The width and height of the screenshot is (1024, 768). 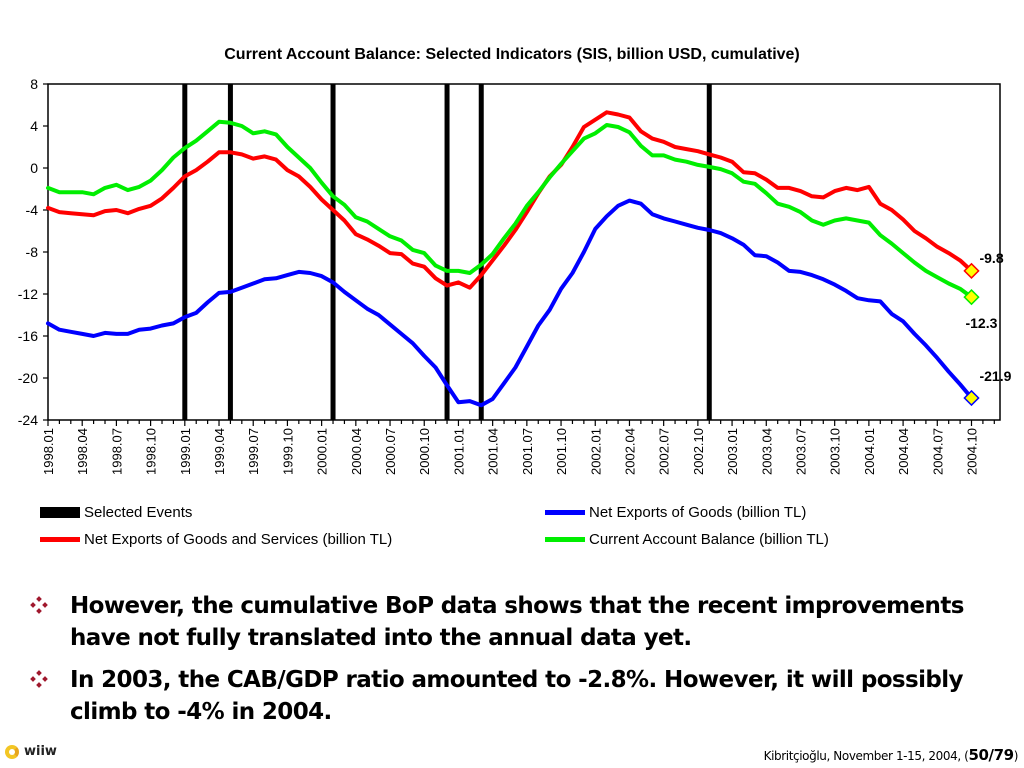 What do you see at coordinates (34, 84) in the screenshot?
I see `y-tick-label: 8` at bounding box center [34, 84].